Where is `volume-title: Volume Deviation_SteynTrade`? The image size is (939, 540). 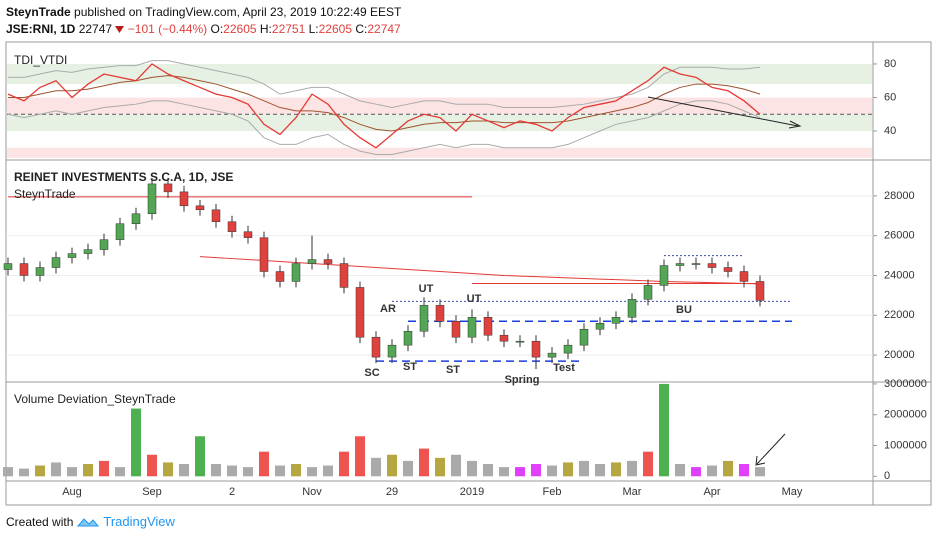
volume-title: Volume Deviation_SteynTrade is located at coordinates (95, 399).